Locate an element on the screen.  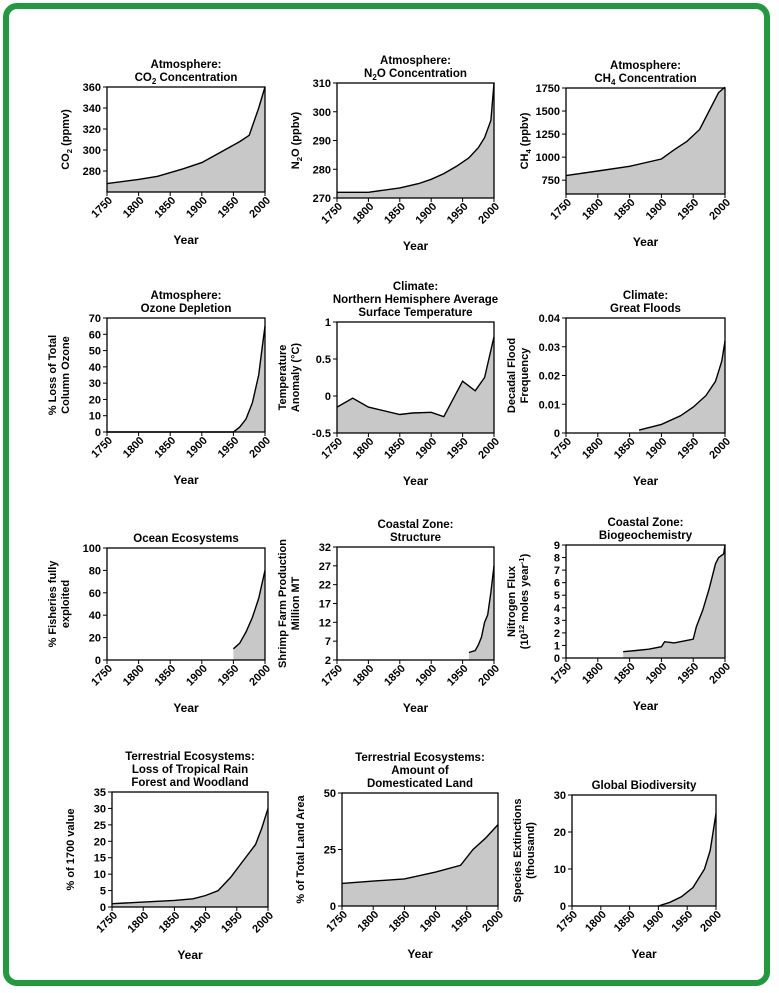
y-tick-label: 35 is located at coordinates (100, 793).